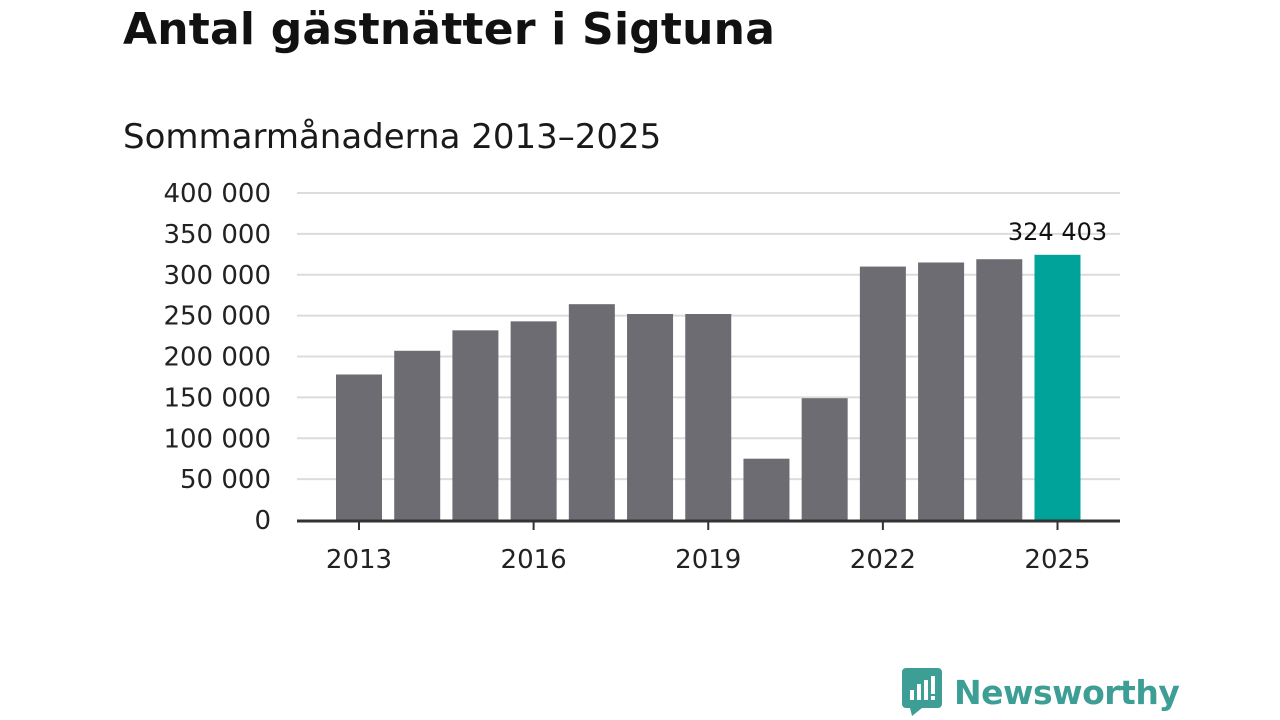  I want to click on bar-2022, so click(882, 393).